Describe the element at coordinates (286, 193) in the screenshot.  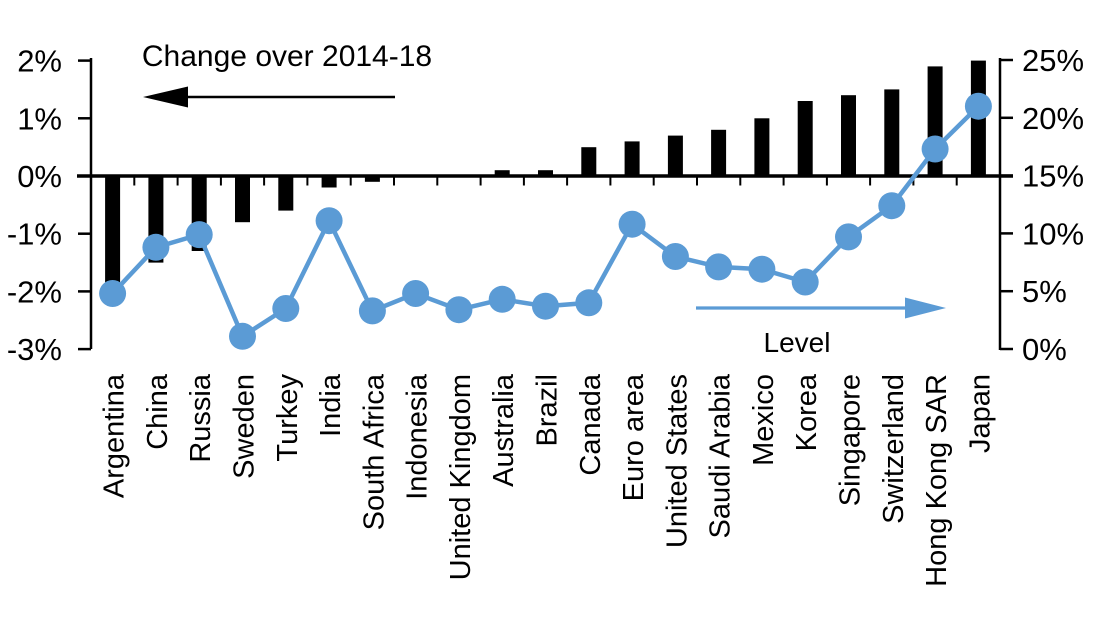
I see `bar-turkey` at that location.